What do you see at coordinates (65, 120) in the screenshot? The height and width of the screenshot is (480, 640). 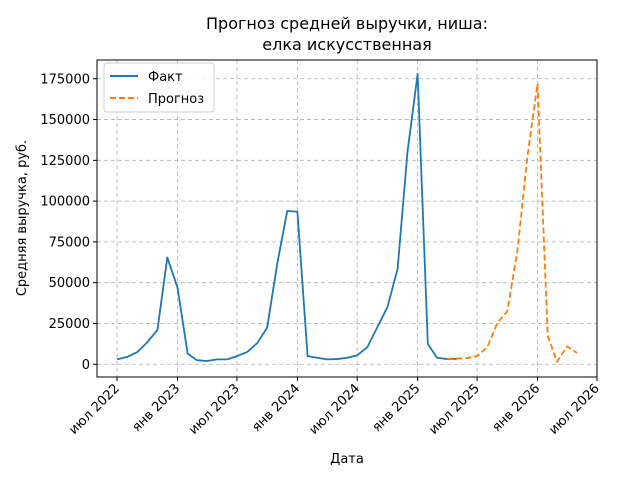 I see `y-tick-label: 150000` at bounding box center [65, 120].